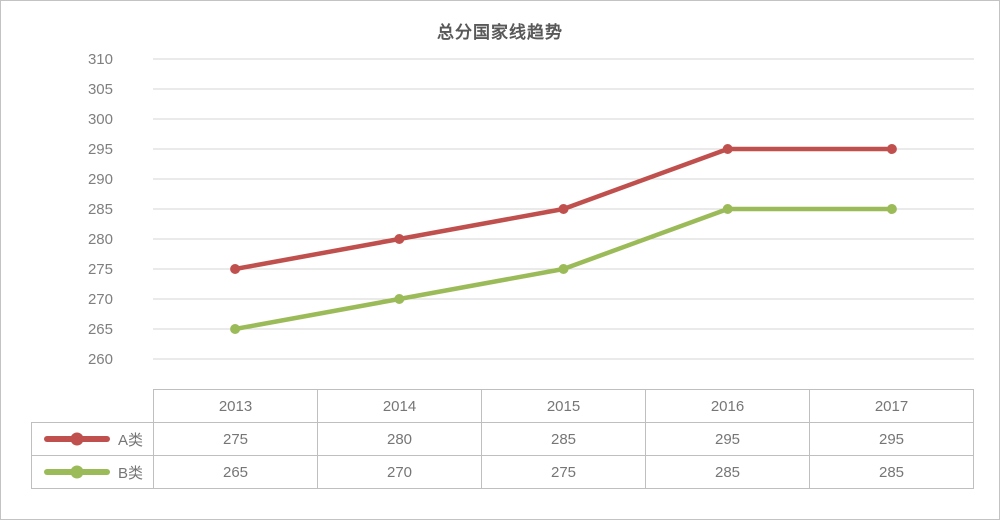 This screenshot has height=520, width=1000. I want to click on table-header-row: 2013 2014 2015 2016 2017, so click(503, 406).